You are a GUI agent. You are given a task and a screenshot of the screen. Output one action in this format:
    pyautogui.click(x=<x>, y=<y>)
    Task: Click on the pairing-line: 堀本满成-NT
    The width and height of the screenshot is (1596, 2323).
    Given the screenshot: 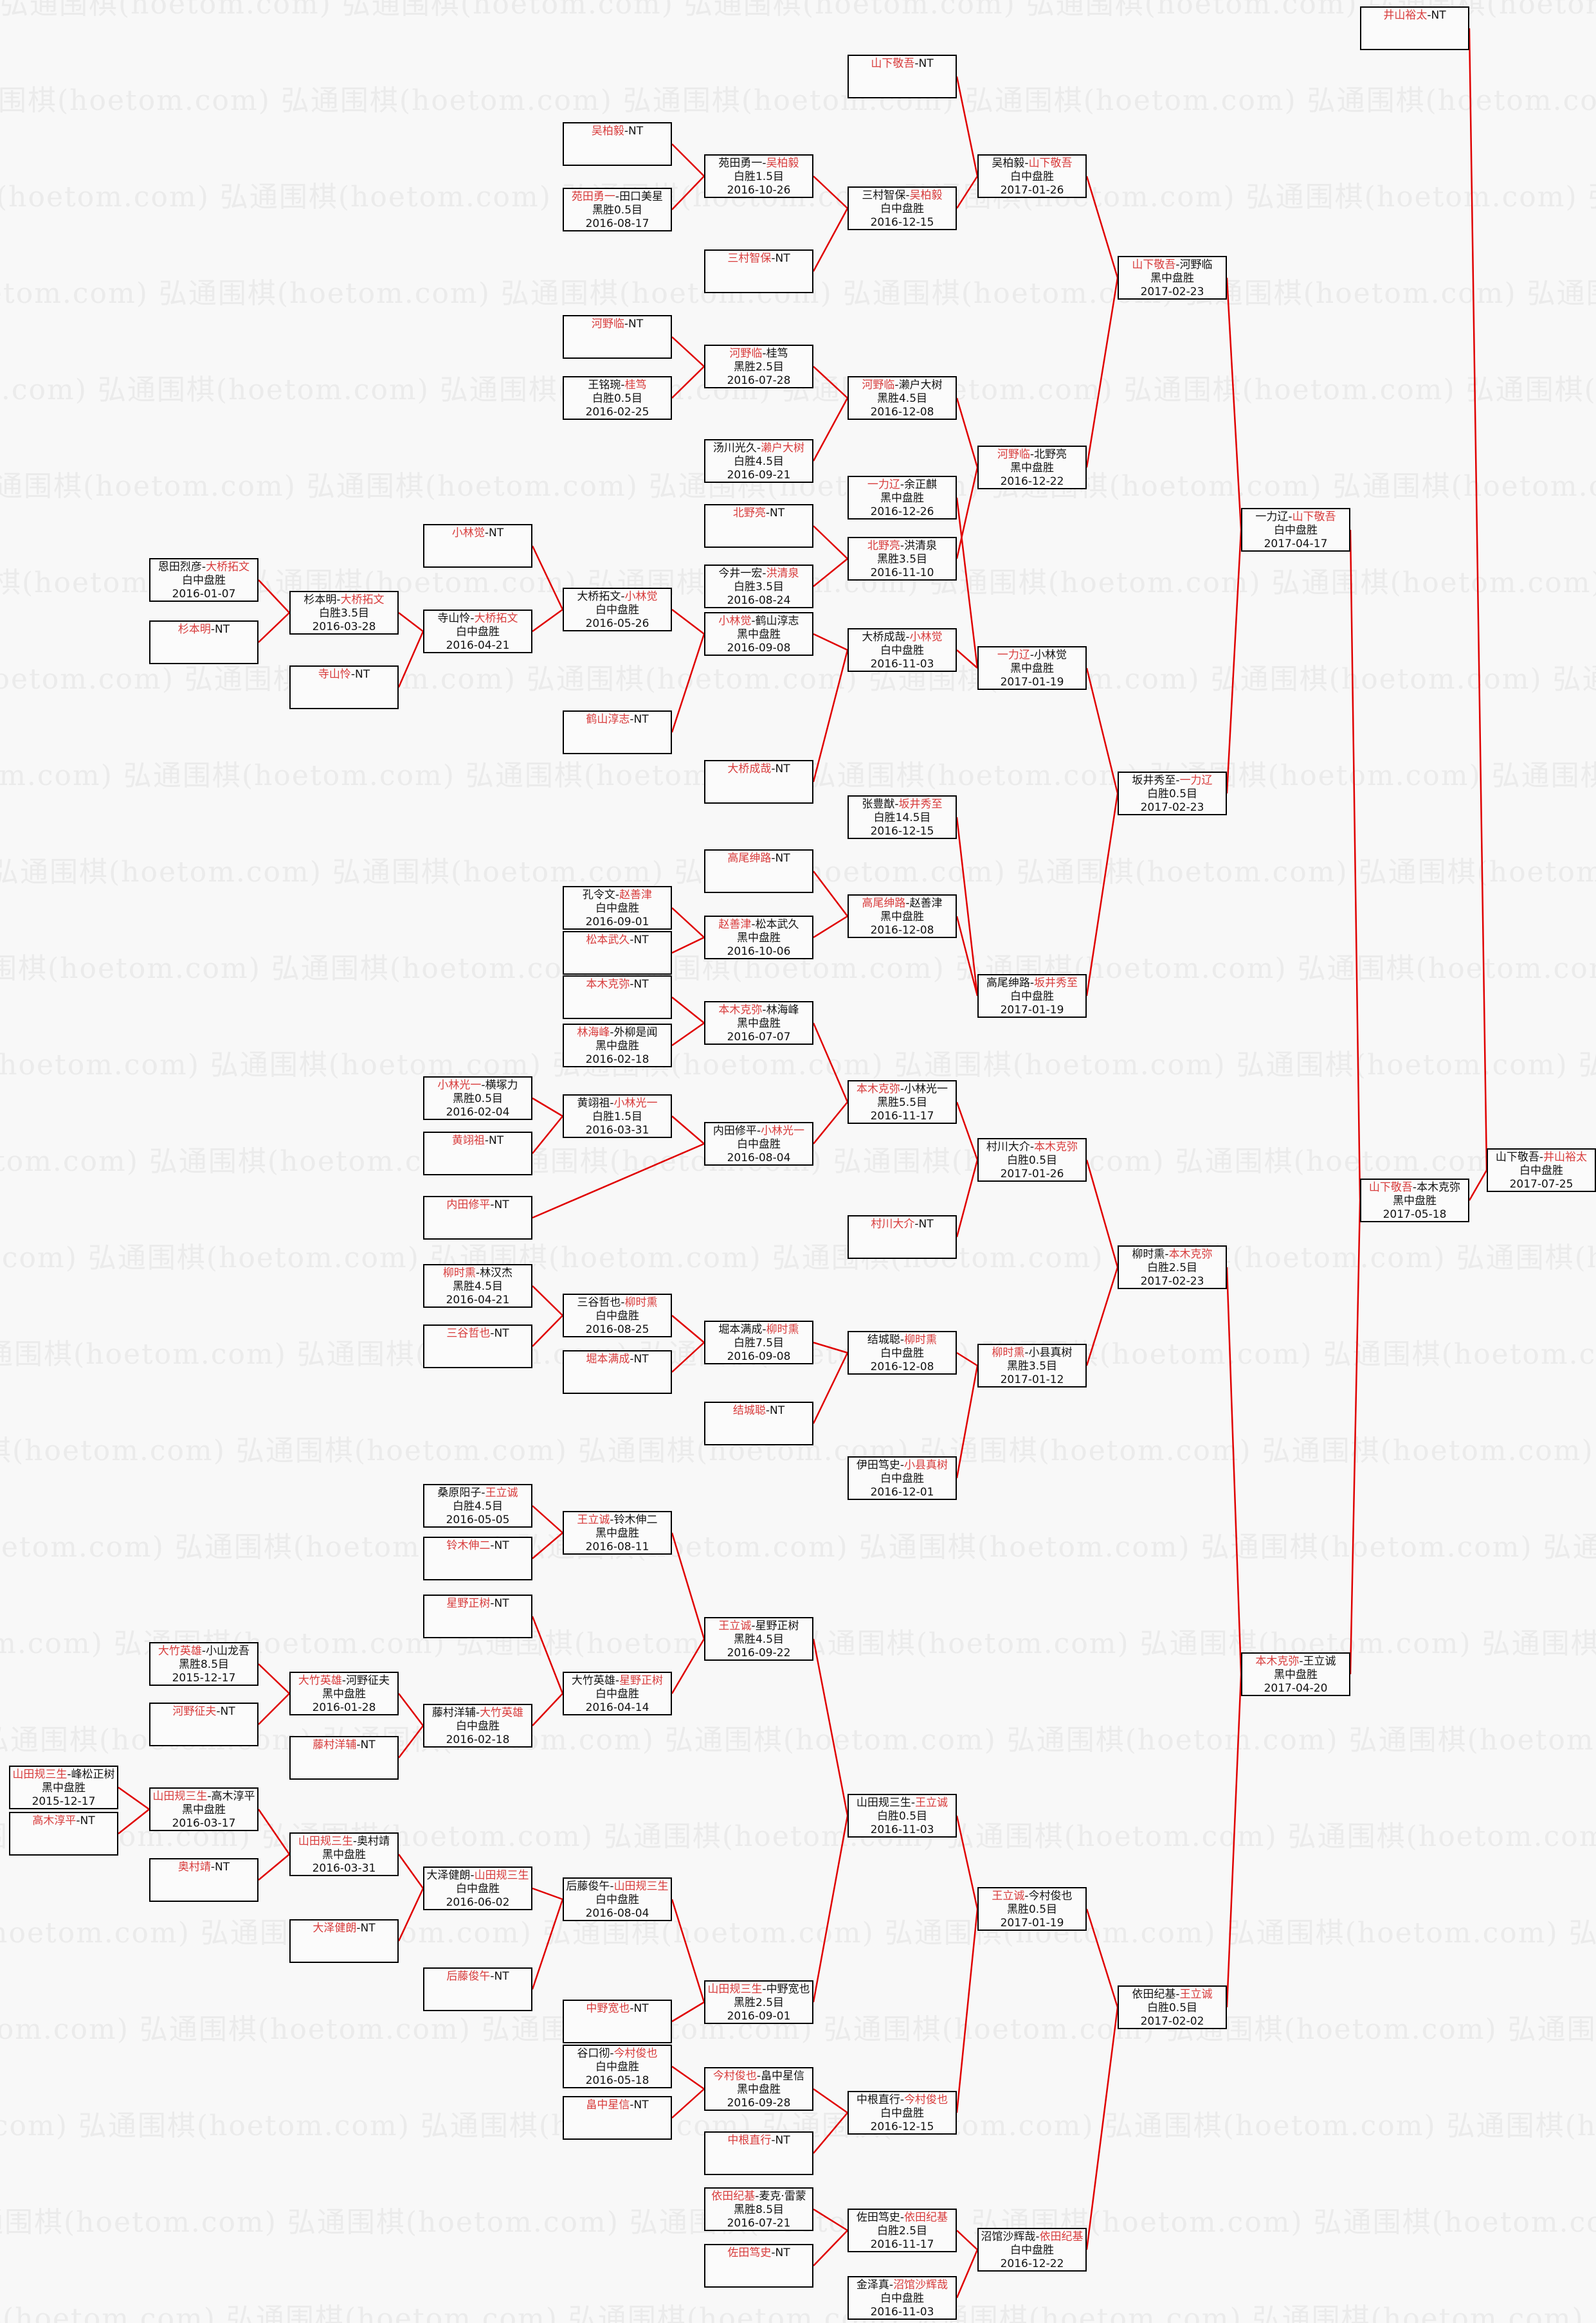 What is the action you would take?
    pyautogui.click(x=618, y=1360)
    